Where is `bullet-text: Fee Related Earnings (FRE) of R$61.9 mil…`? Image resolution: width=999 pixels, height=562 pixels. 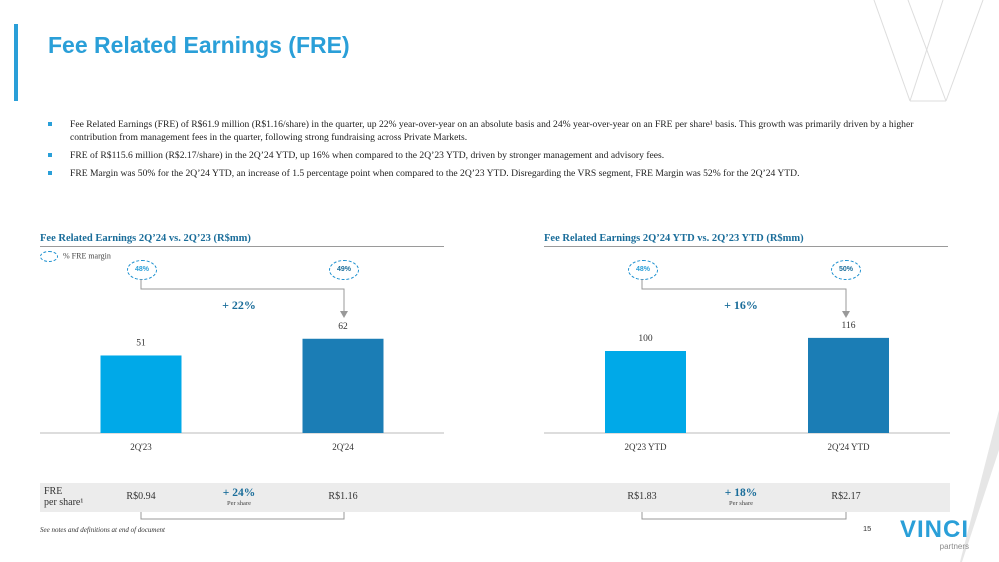
bullet-text: Fee Related Earnings (FRE) of R$61.9 mil… is located at coordinates (492, 131).